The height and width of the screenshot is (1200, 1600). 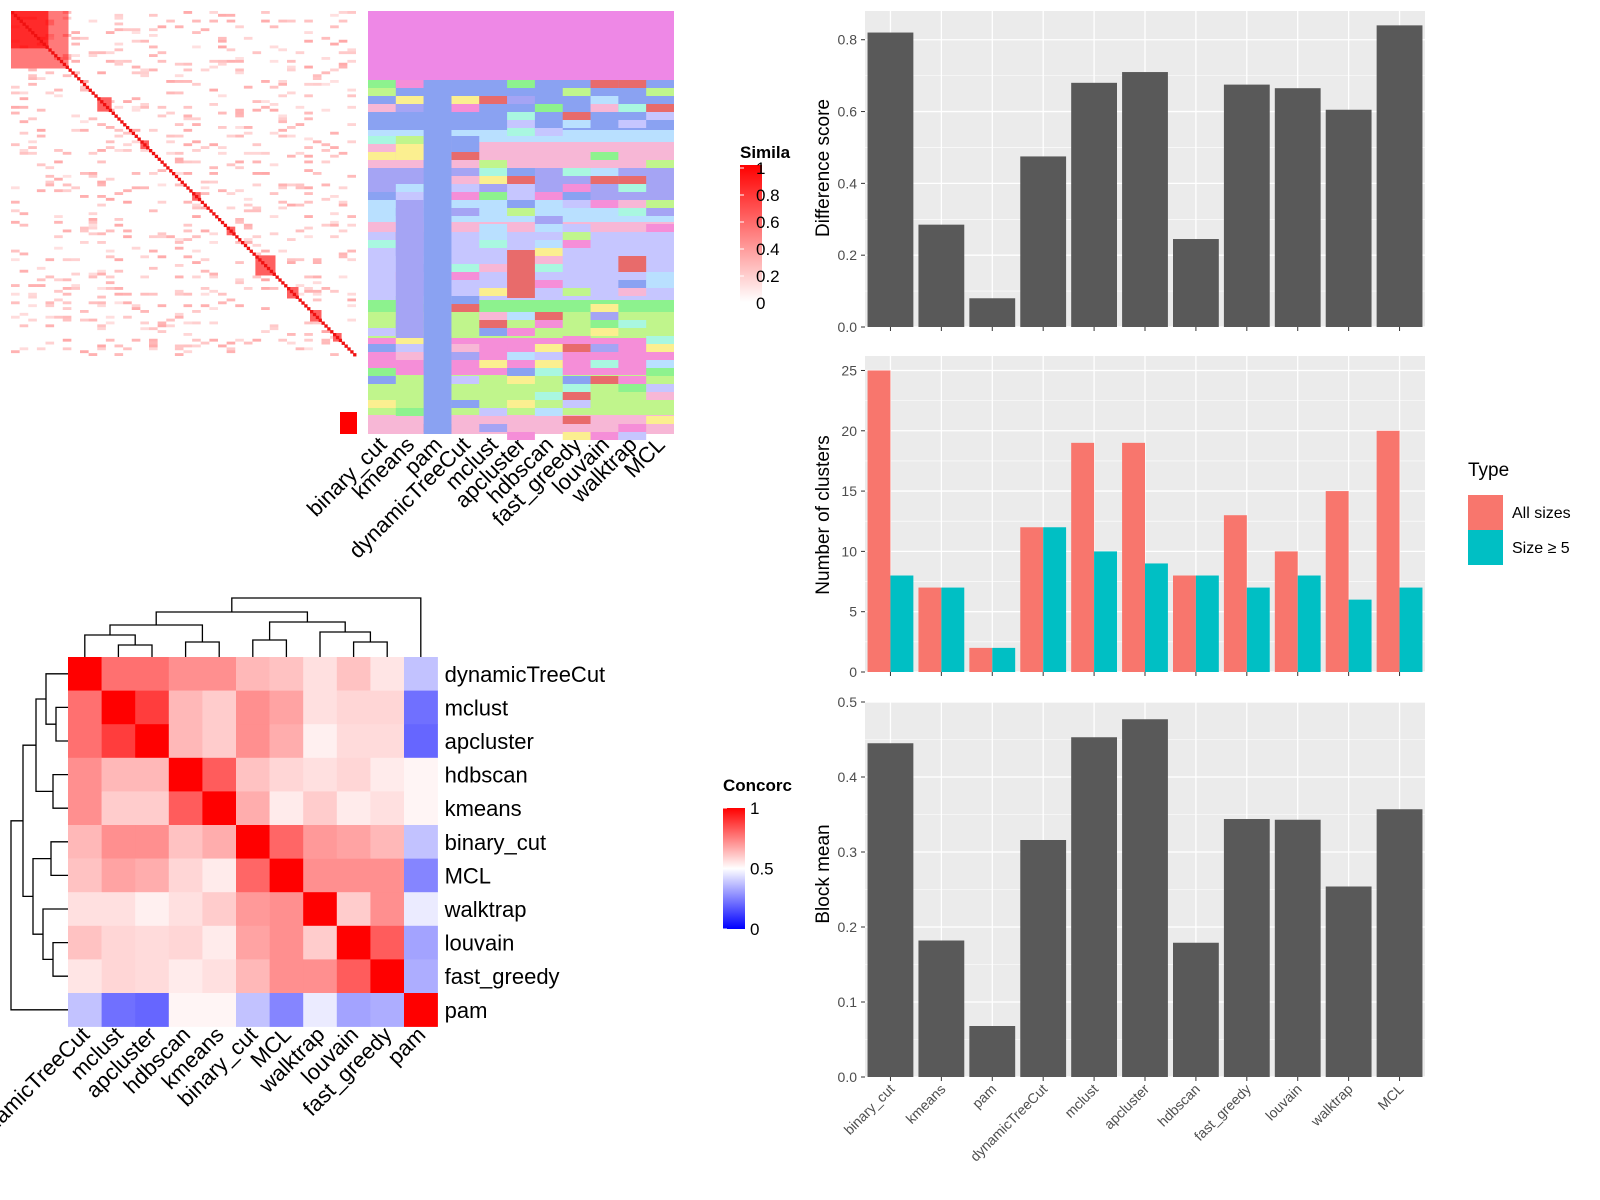 What do you see at coordinates (765, 228) in the screenshot?
I see `similarity-legend: Simila 1 0.8 0.6 0.4 0.2 0` at bounding box center [765, 228].